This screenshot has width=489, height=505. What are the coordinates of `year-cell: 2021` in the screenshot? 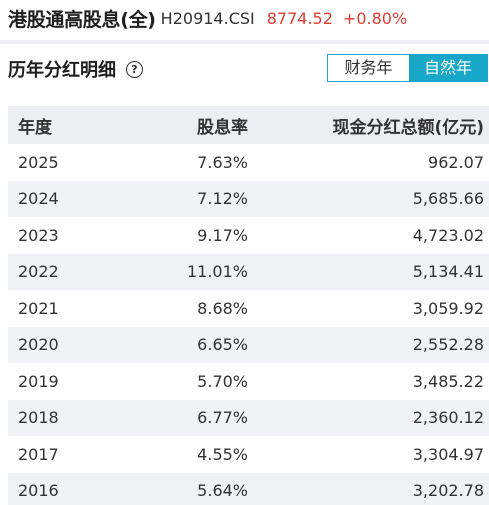 It's located at (38, 308).